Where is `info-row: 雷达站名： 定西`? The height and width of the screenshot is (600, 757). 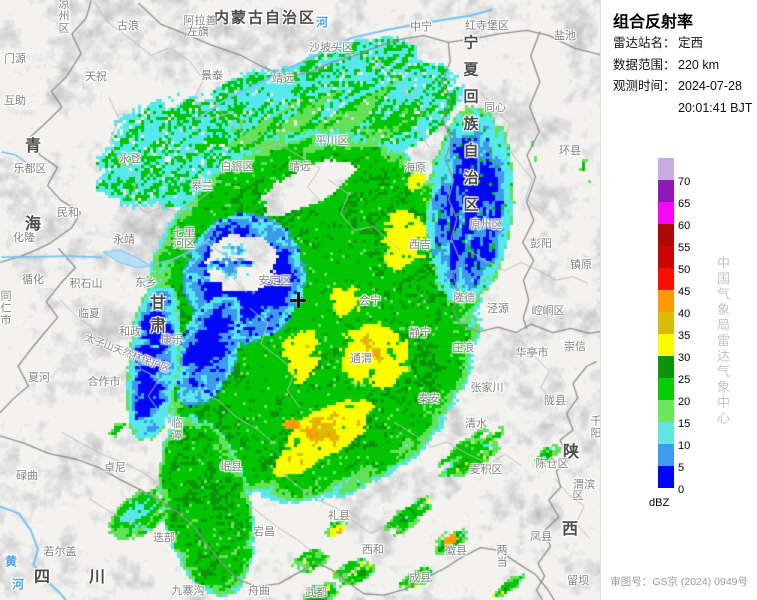 info-row: 雷达站名： 定西 is located at coordinates (682, 44).